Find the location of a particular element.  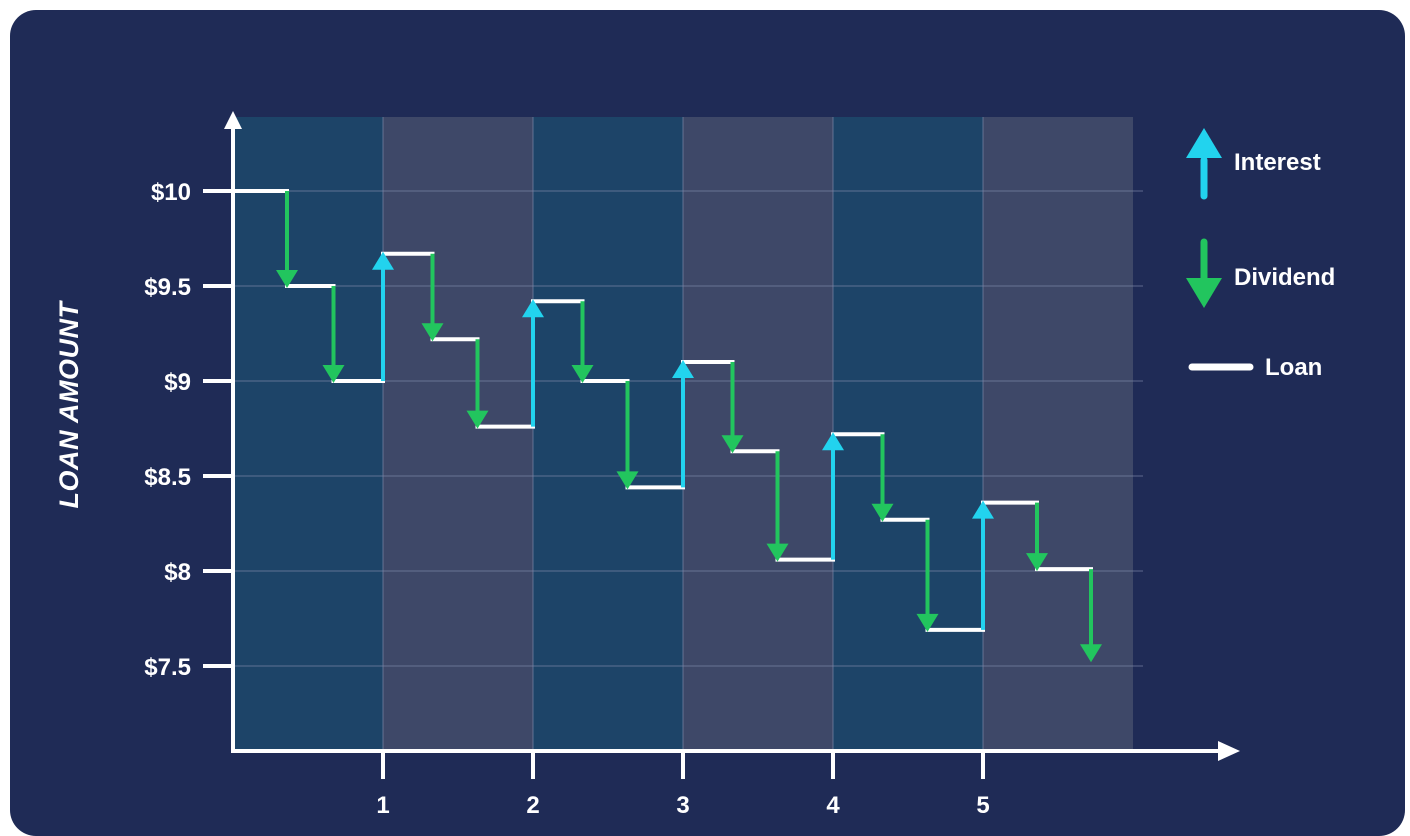

legend-item-loan: Loan is located at coordinates (1255, 367).